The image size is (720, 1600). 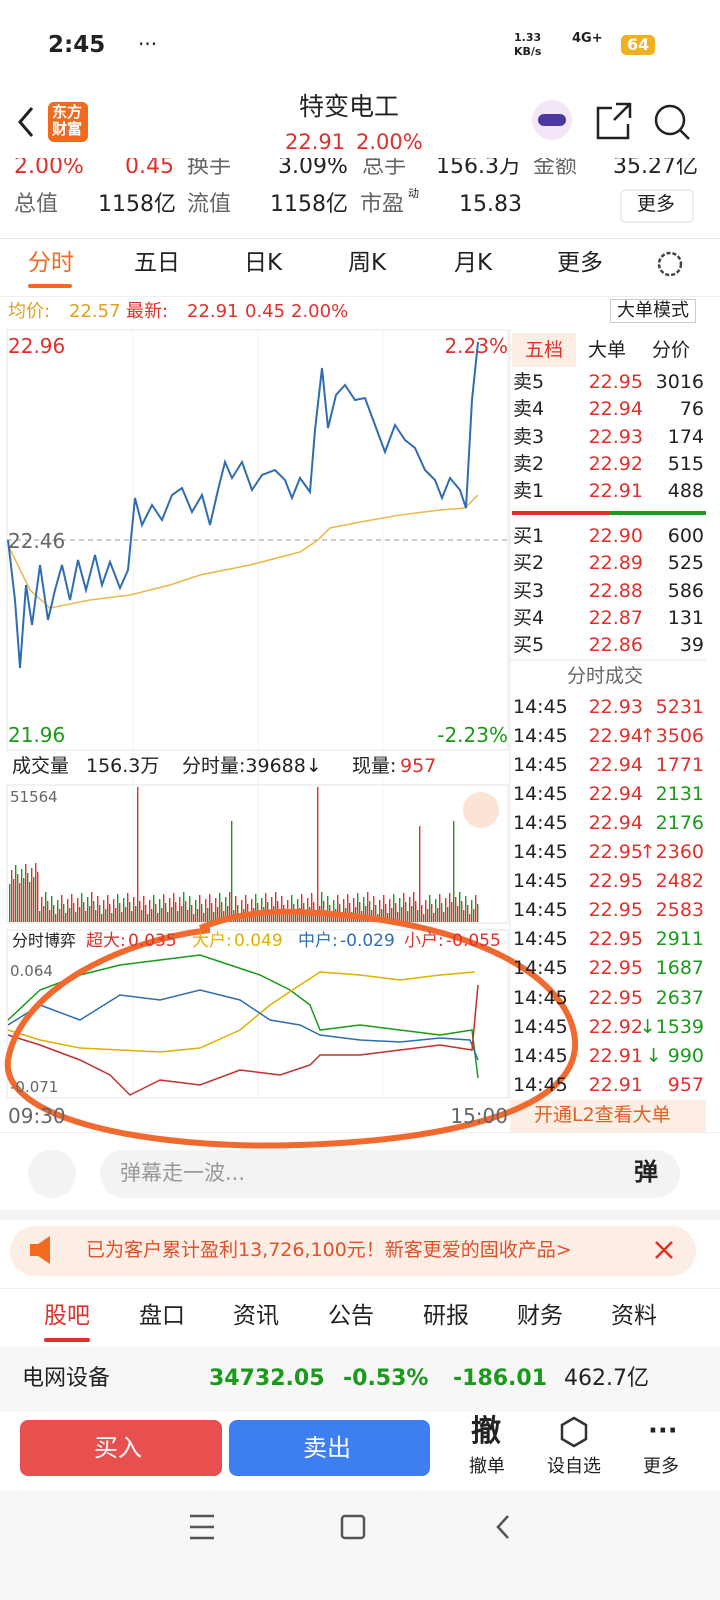 What do you see at coordinates (615, 707) in the screenshot?
I see `trade-price: 22.93` at bounding box center [615, 707].